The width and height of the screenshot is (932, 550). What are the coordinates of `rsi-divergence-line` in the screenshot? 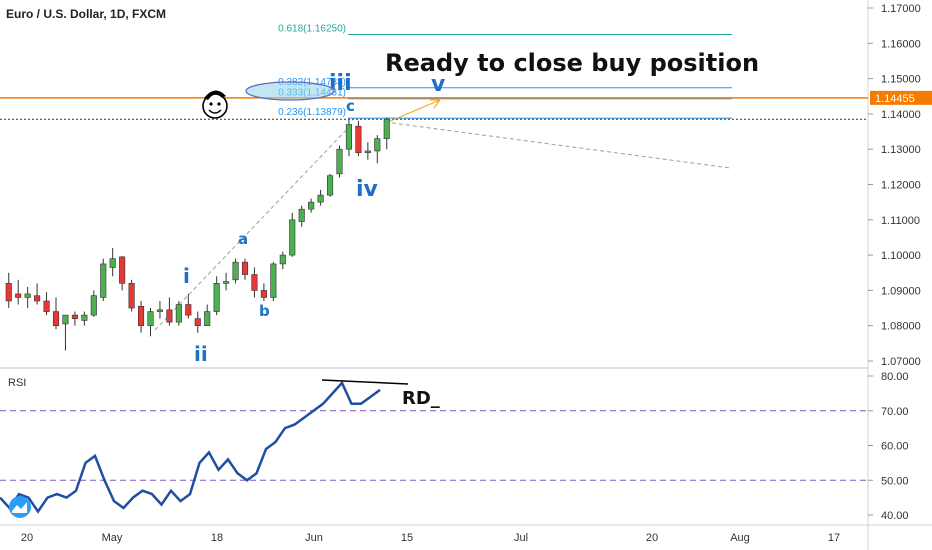 It's located at (365, 382).